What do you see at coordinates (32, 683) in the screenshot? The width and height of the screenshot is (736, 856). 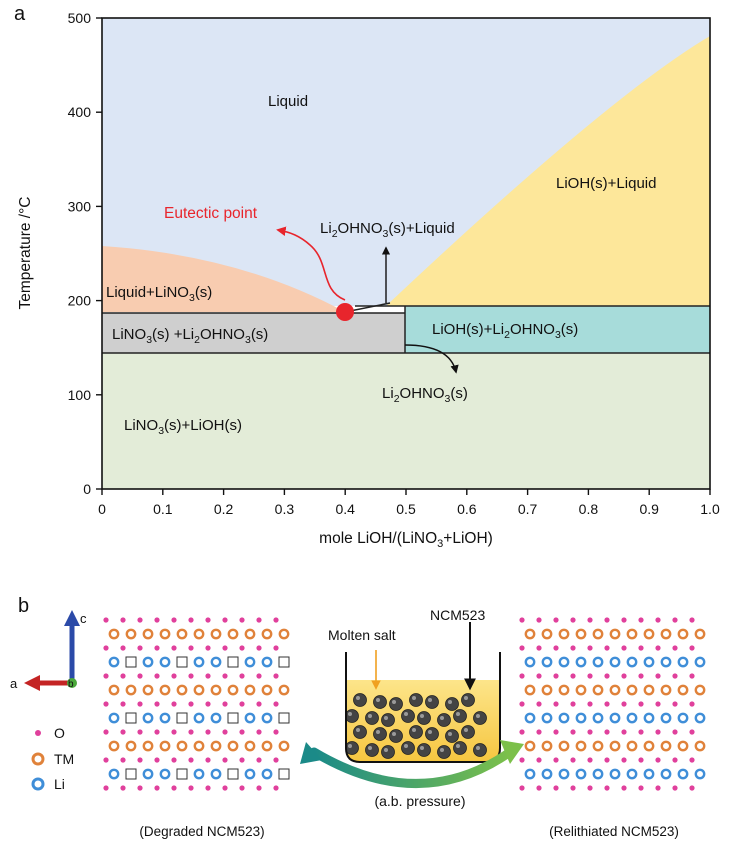 I see `a-axis-arrowhead` at bounding box center [32, 683].